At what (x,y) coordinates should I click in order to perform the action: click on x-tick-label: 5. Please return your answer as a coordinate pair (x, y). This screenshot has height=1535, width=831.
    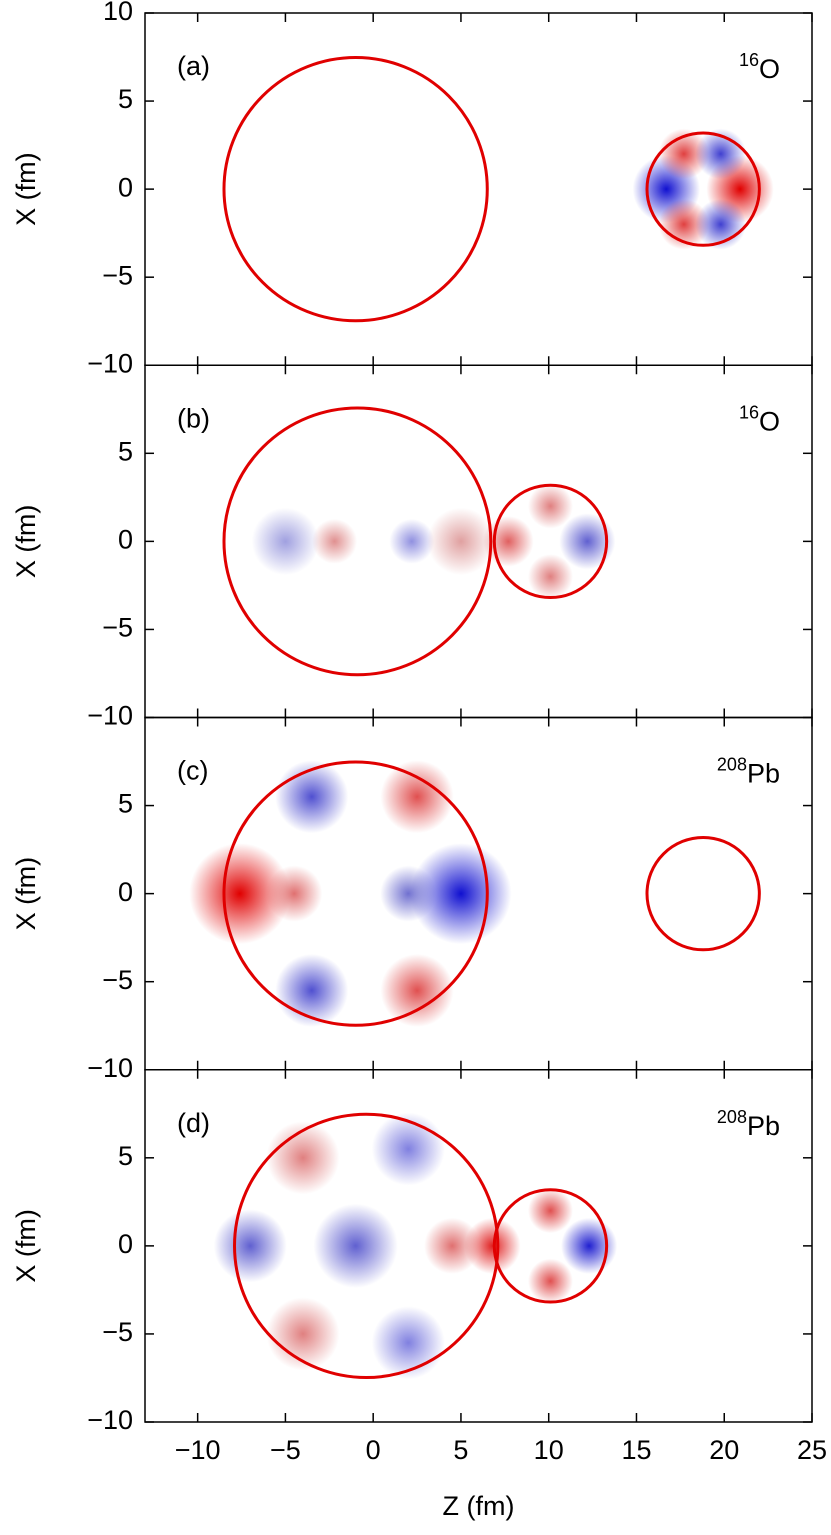
    Looking at the image, I should click on (460, 1450).